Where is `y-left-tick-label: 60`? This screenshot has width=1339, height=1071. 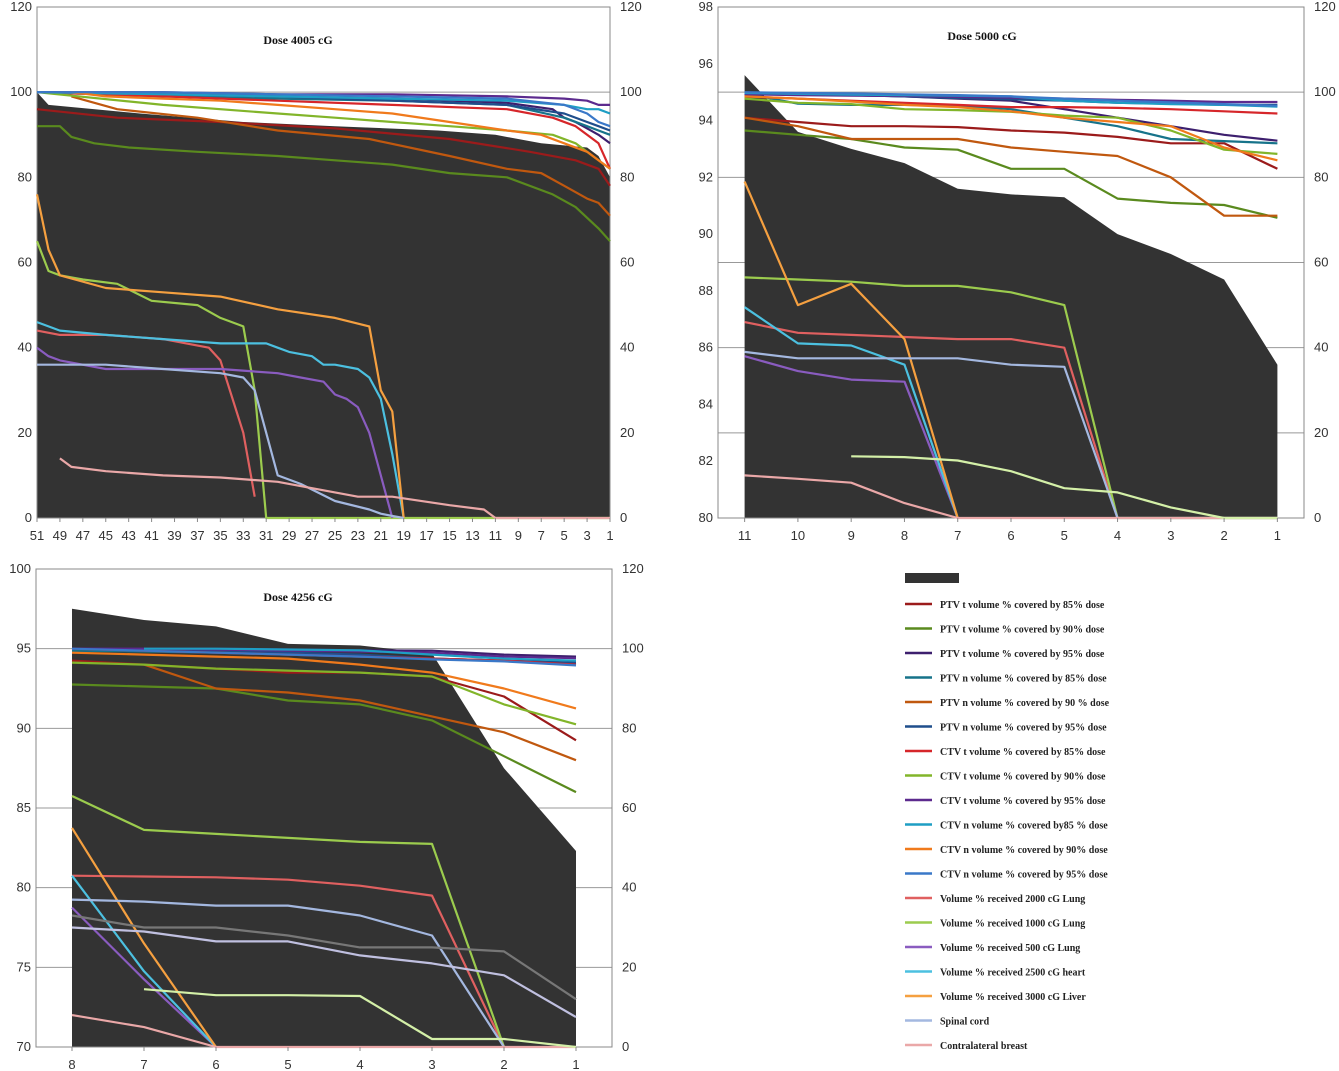
y-left-tick-label: 60 is located at coordinates (25, 262).